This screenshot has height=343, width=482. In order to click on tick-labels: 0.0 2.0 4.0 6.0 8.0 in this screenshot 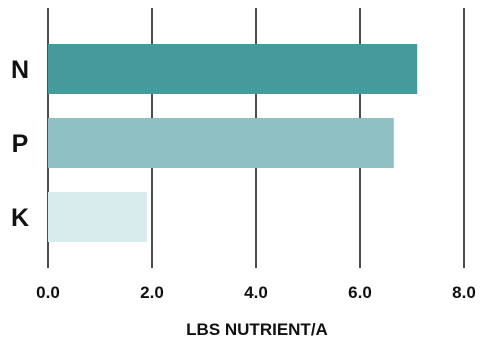, I will do `click(256, 292)`.